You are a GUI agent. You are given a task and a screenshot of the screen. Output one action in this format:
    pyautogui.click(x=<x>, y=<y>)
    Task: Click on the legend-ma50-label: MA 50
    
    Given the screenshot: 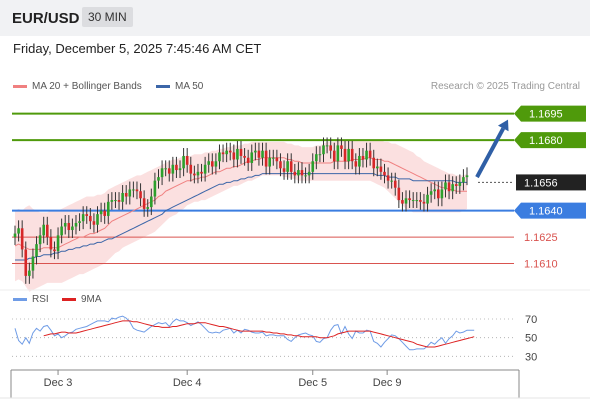 What is the action you would take?
    pyautogui.click(x=189, y=86)
    